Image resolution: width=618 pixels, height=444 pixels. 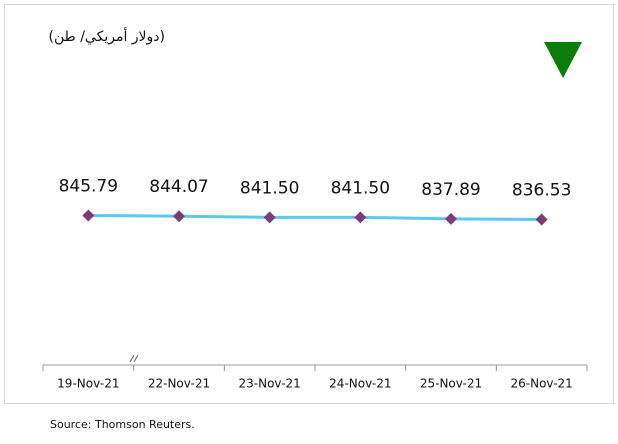 I want to click on value-label: 844.07, so click(x=178, y=187).